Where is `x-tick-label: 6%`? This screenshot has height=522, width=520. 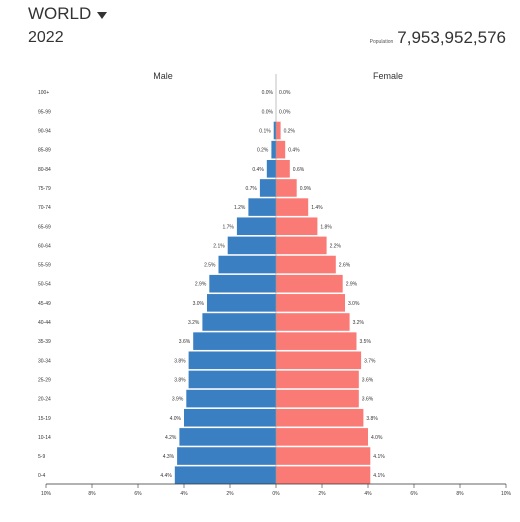 x-tick-label: 6% is located at coordinates (138, 494).